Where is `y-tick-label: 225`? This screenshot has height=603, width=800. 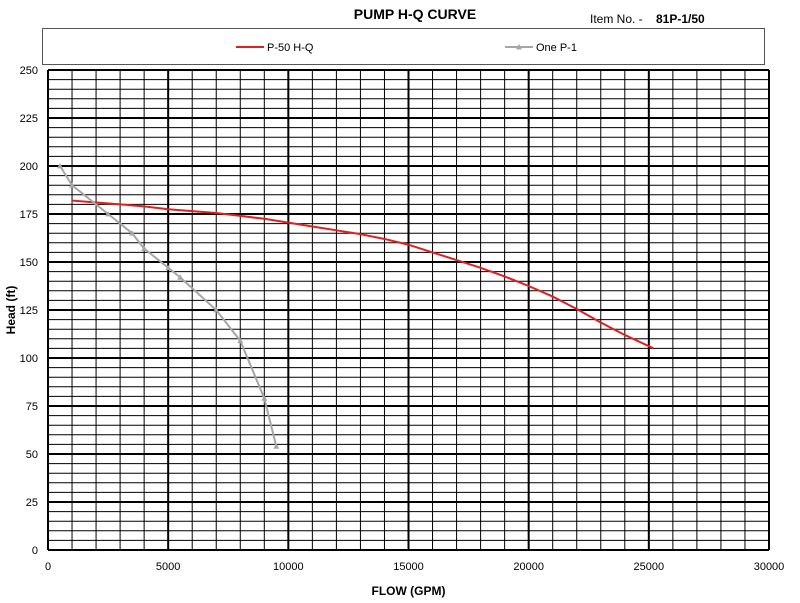 y-tick-label: 225 is located at coordinates (29, 119).